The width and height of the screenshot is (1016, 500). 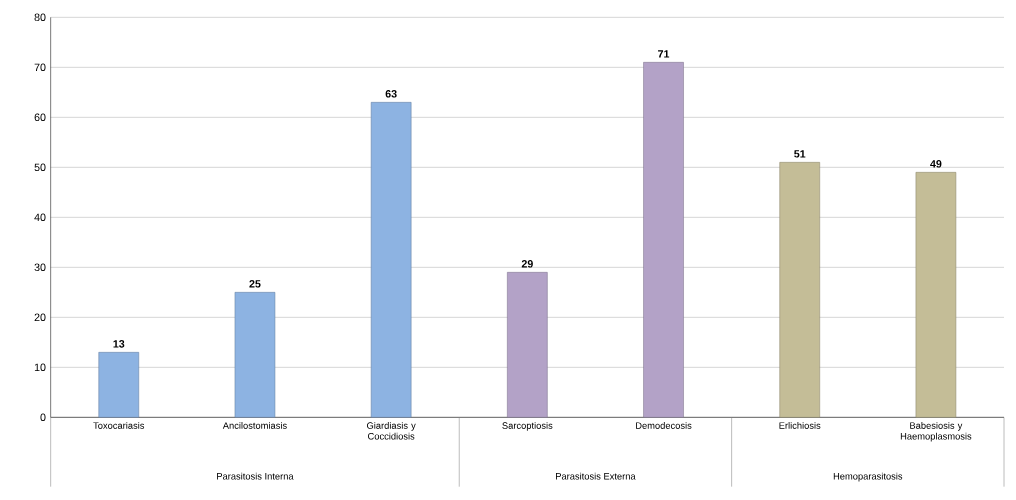 What do you see at coordinates (43, 417) in the screenshot?
I see `y-tick-label: 0` at bounding box center [43, 417].